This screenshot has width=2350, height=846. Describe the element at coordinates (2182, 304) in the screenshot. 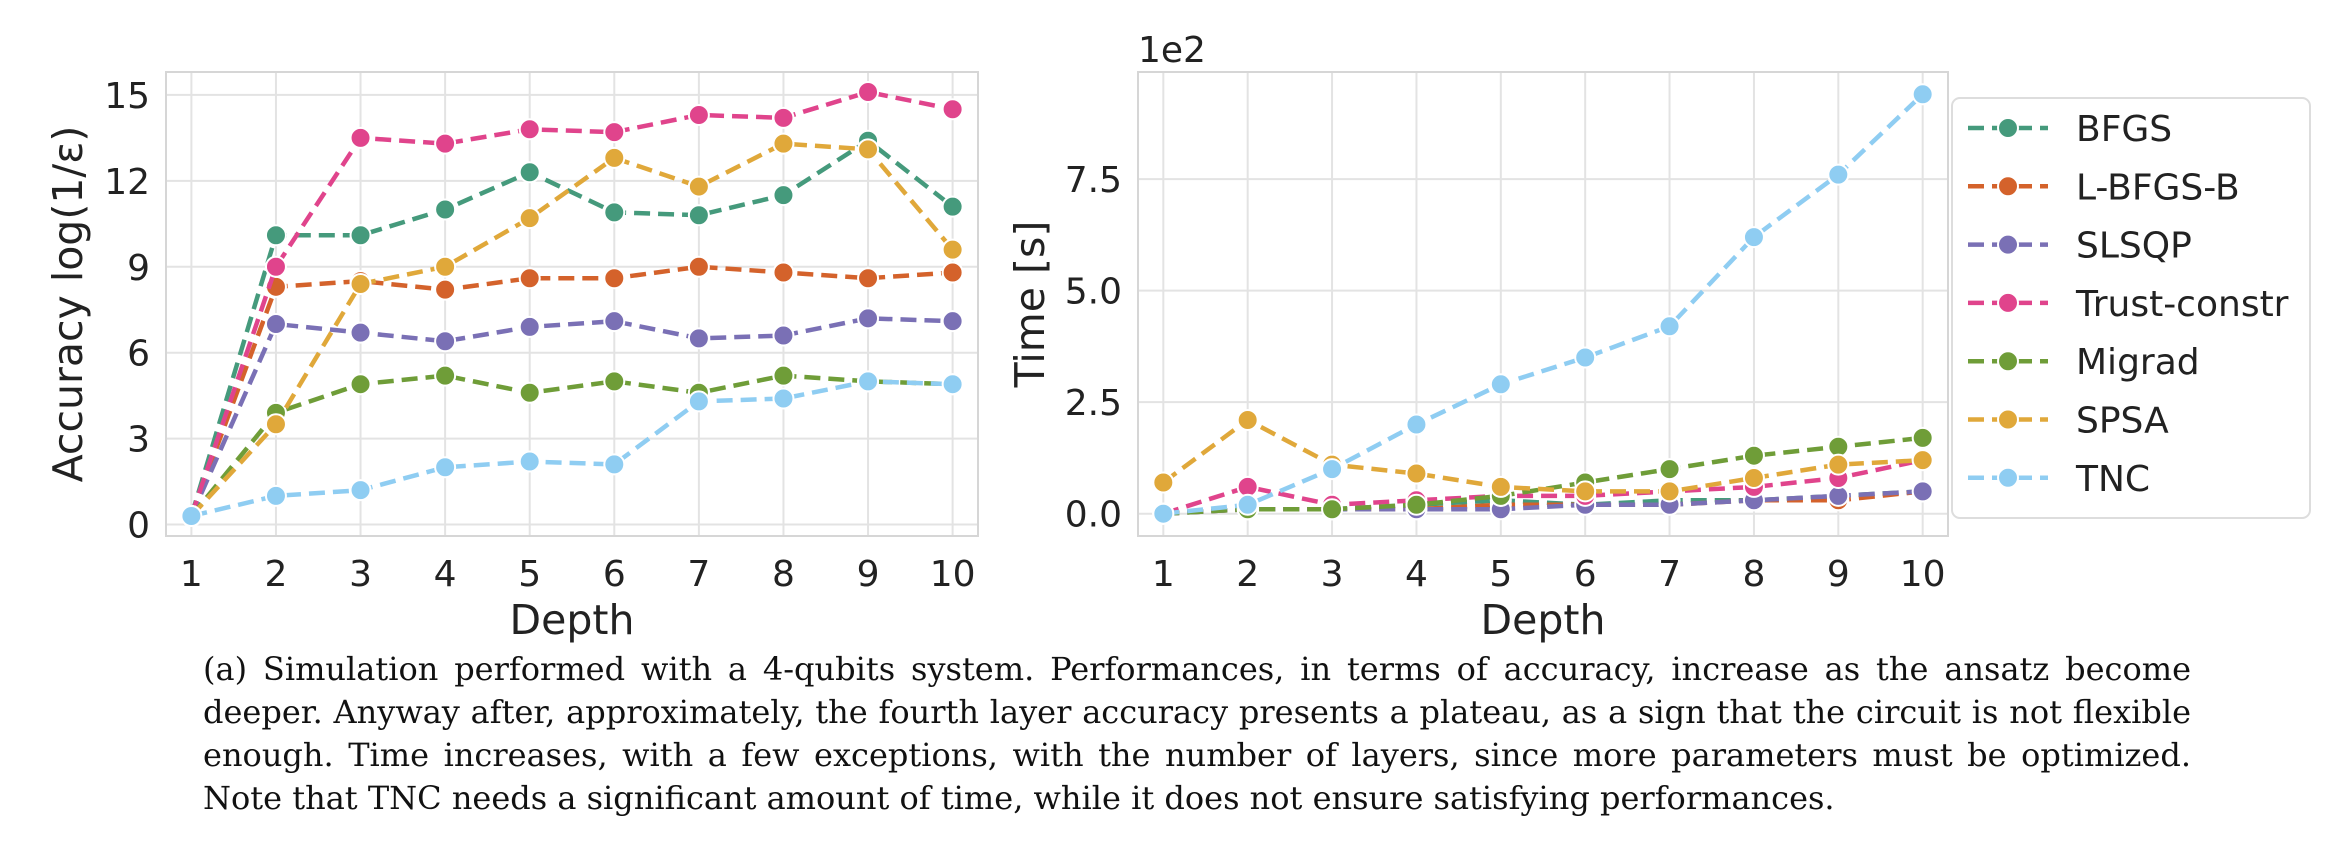

I see `legend-label: Trust-constr` at that location.